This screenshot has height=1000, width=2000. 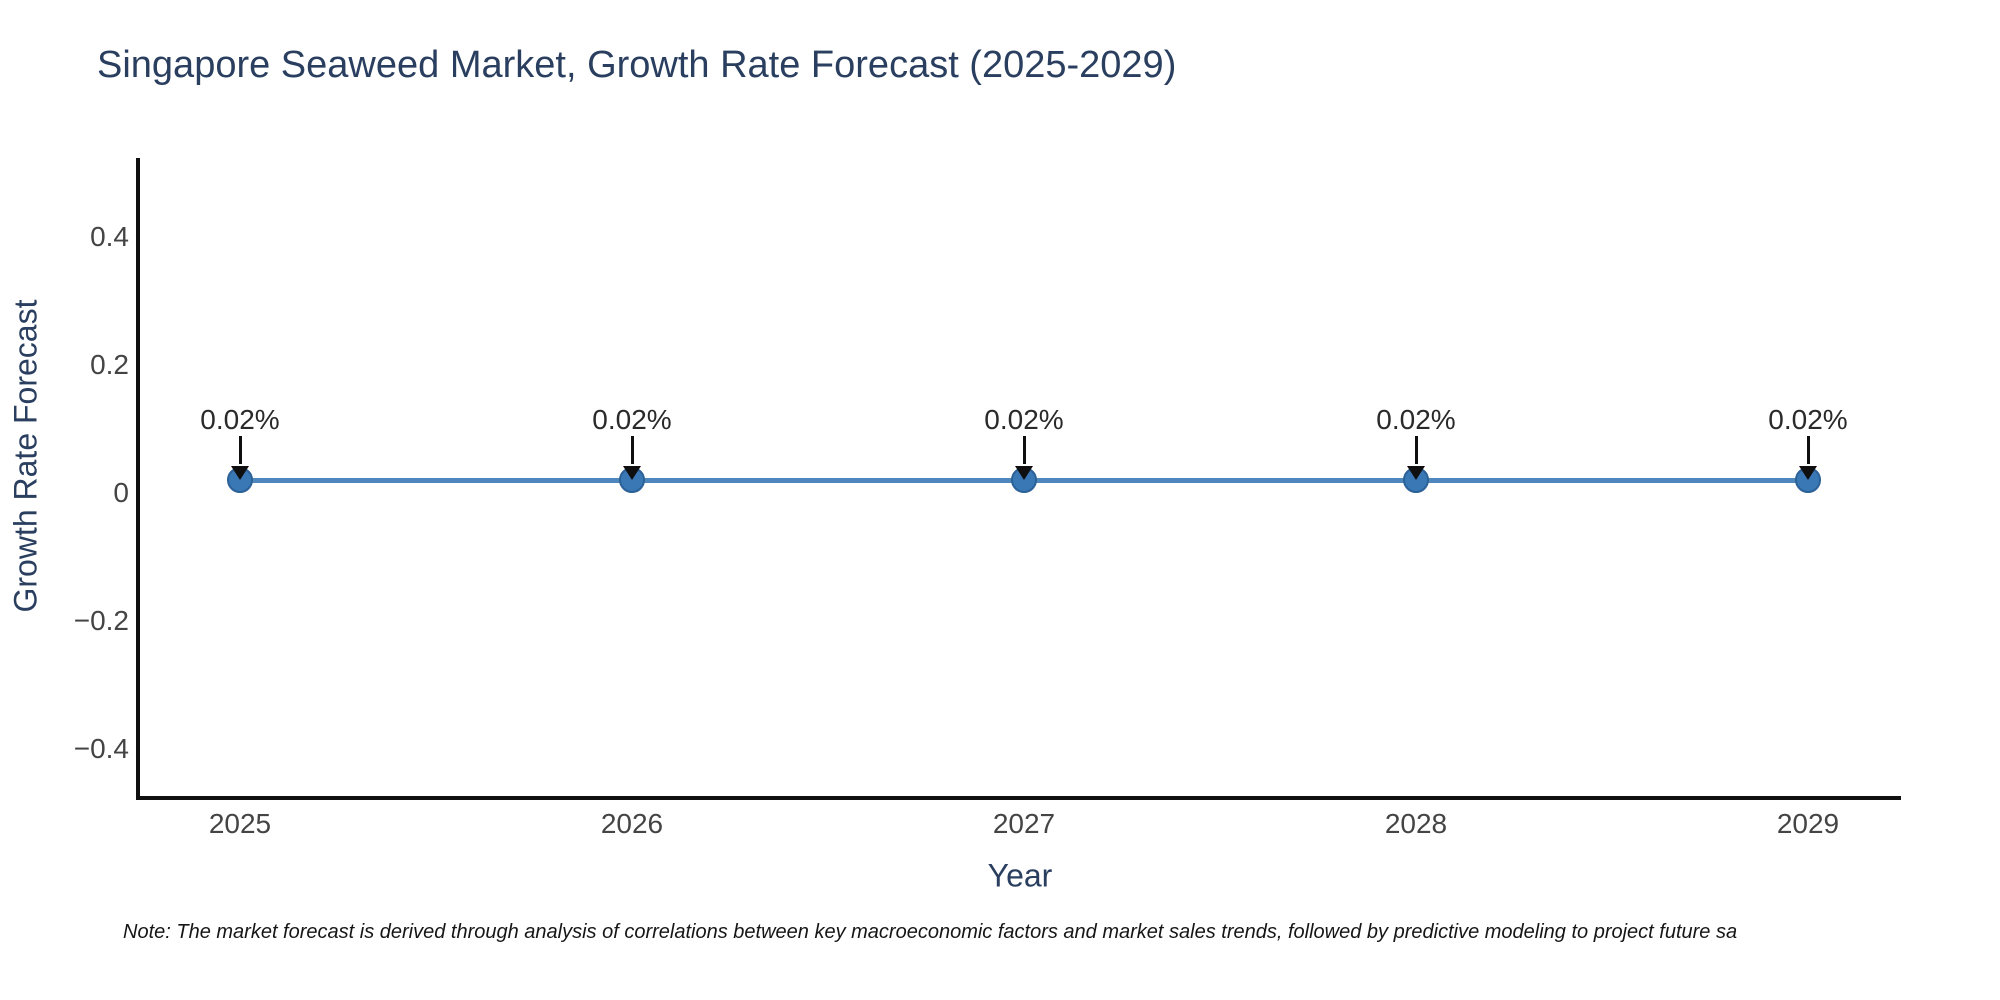 What do you see at coordinates (101, 620) in the screenshot?
I see `y-tick-label: −0.2` at bounding box center [101, 620].